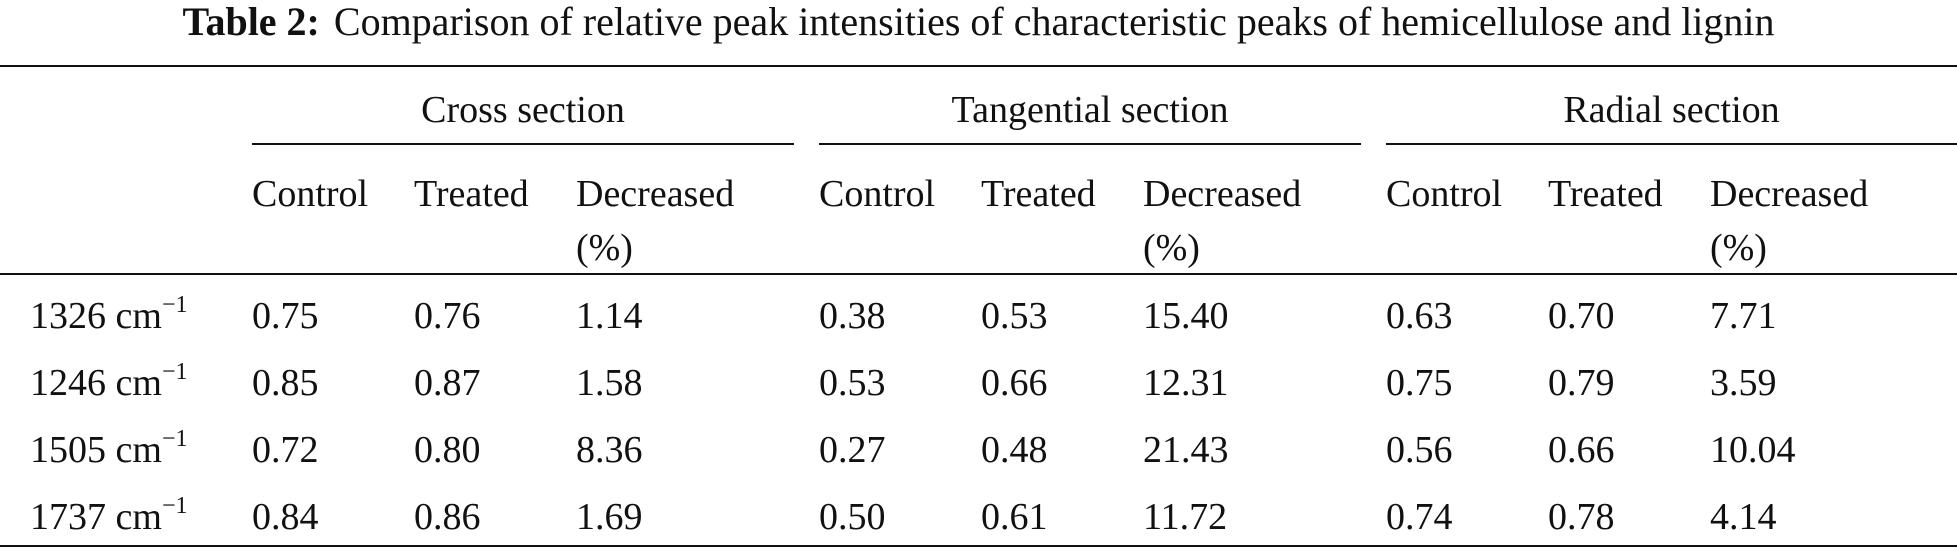 The width and height of the screenshot is (1957, 551). What do you see at coordinates (1738, 248) in the screenshot?
I see `radial-section-decreased-unit: (%)` at bounding box center [1738, 248].